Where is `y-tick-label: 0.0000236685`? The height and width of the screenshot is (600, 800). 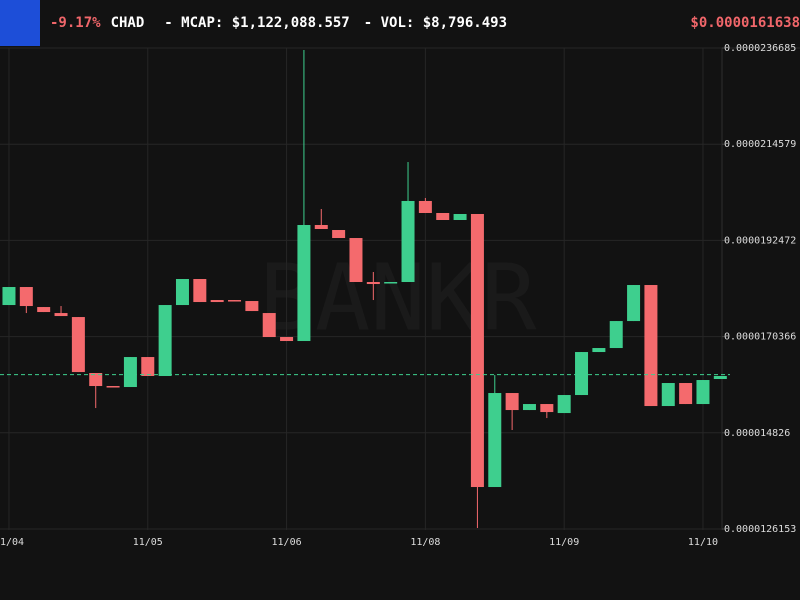
y-tick-label: 0.0000236685 is located at coordinates (760, 48).